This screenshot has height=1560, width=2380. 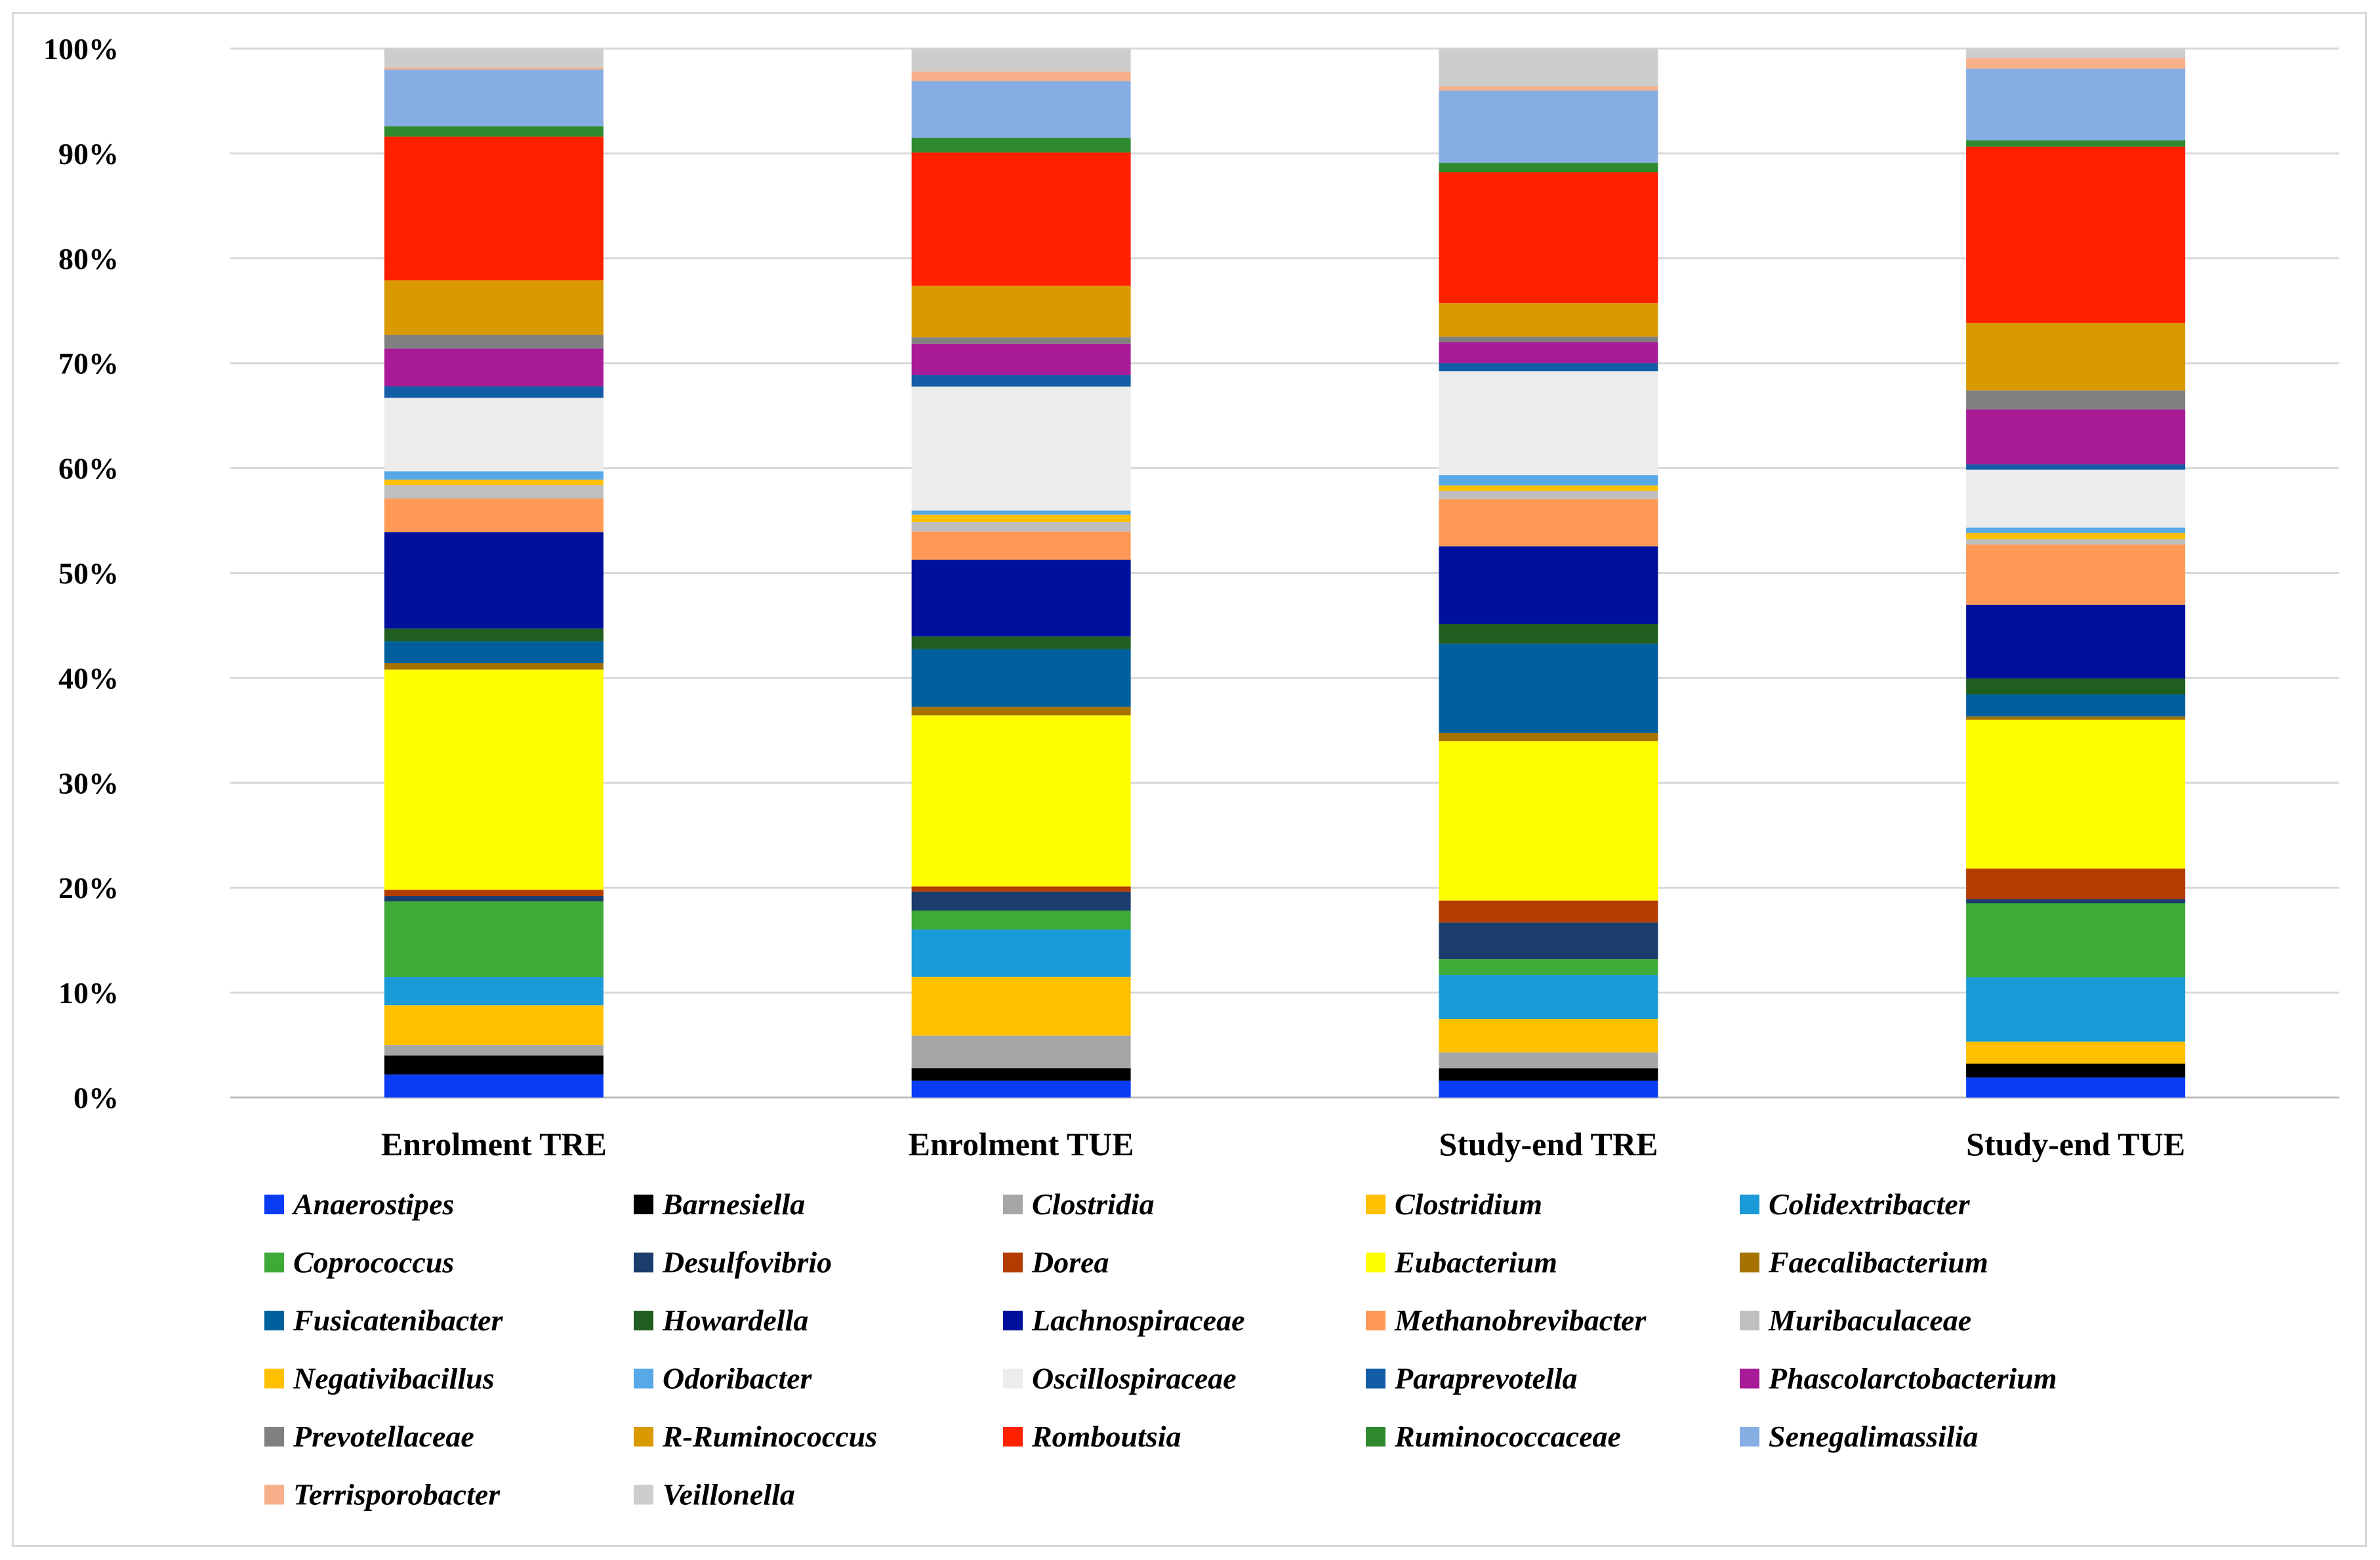 What do you see at coordinates (494, 492) in the screenshot?
I see `bar-segment-muribaculaceae-enrolment-tre` at bounding box center [494, 492].